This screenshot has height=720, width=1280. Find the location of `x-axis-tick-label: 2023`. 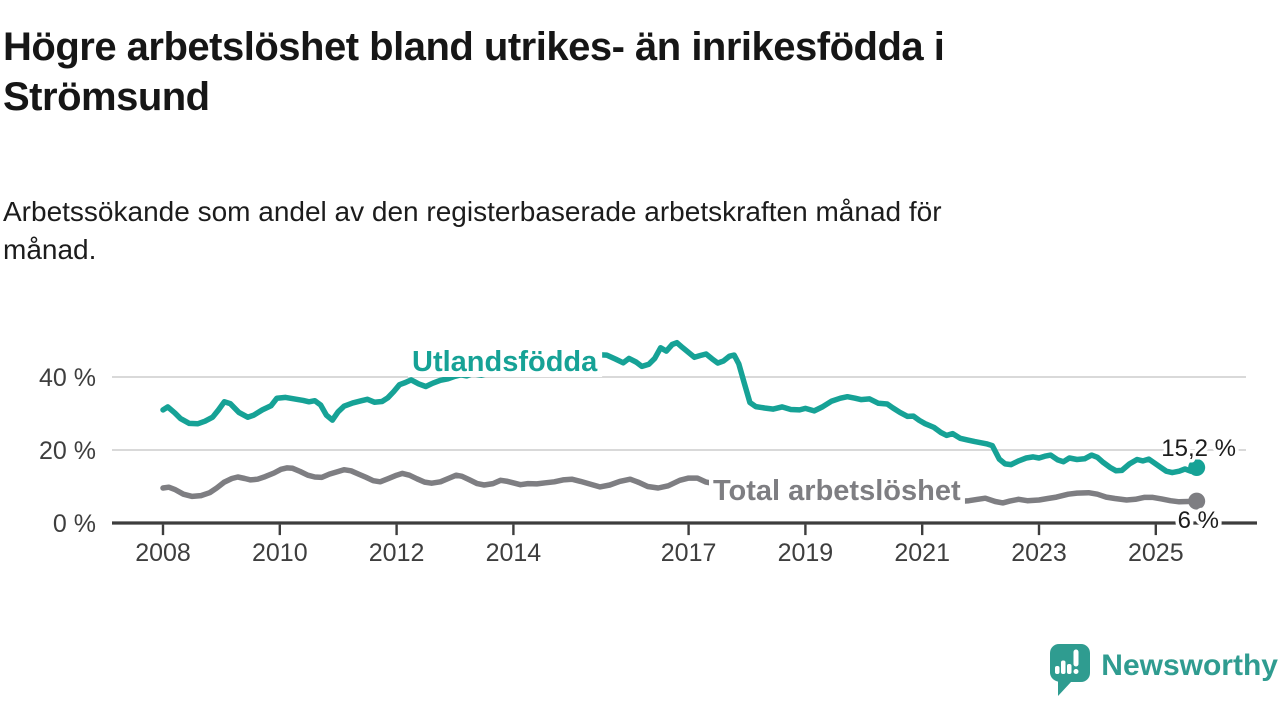

x-axis-tick-label: 2023 is located at coordinates (1039, 553).